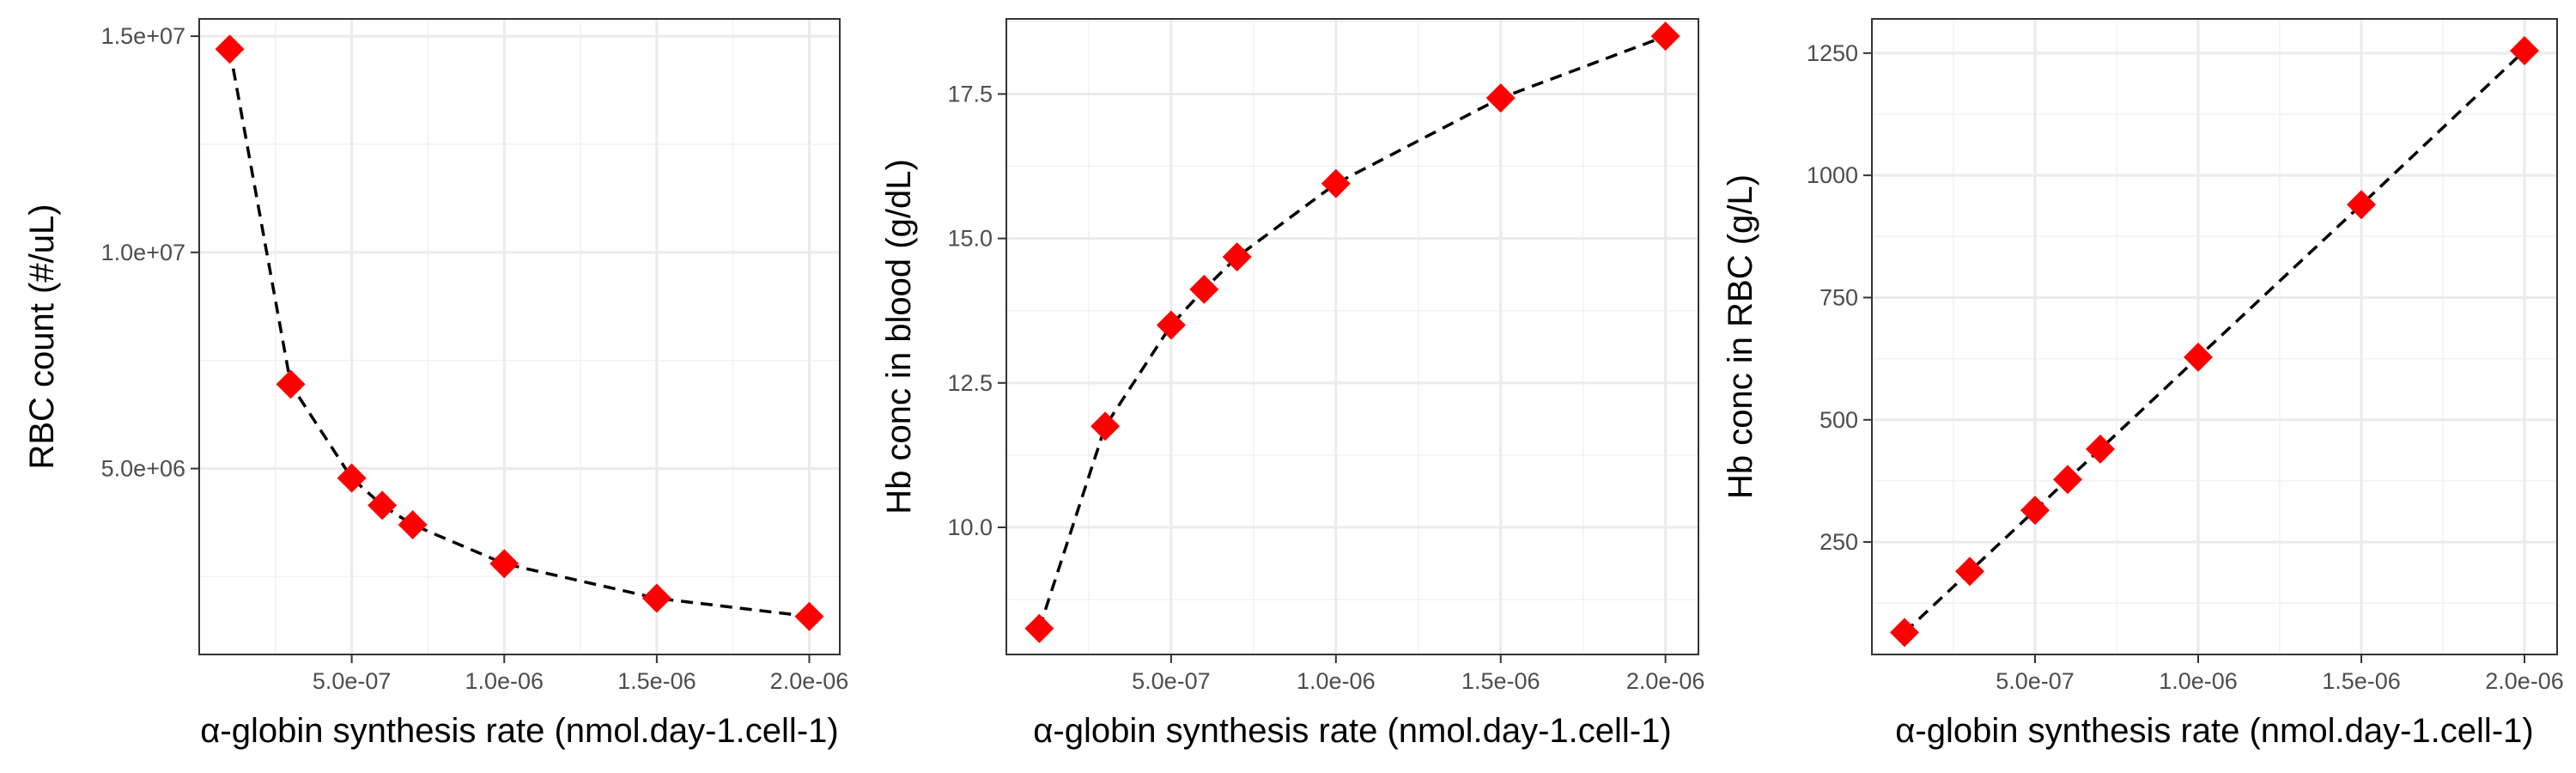  Describe the element at coordinates (970, 239) in the screenshot. I see `y-tick-label: 15.0` at that location.